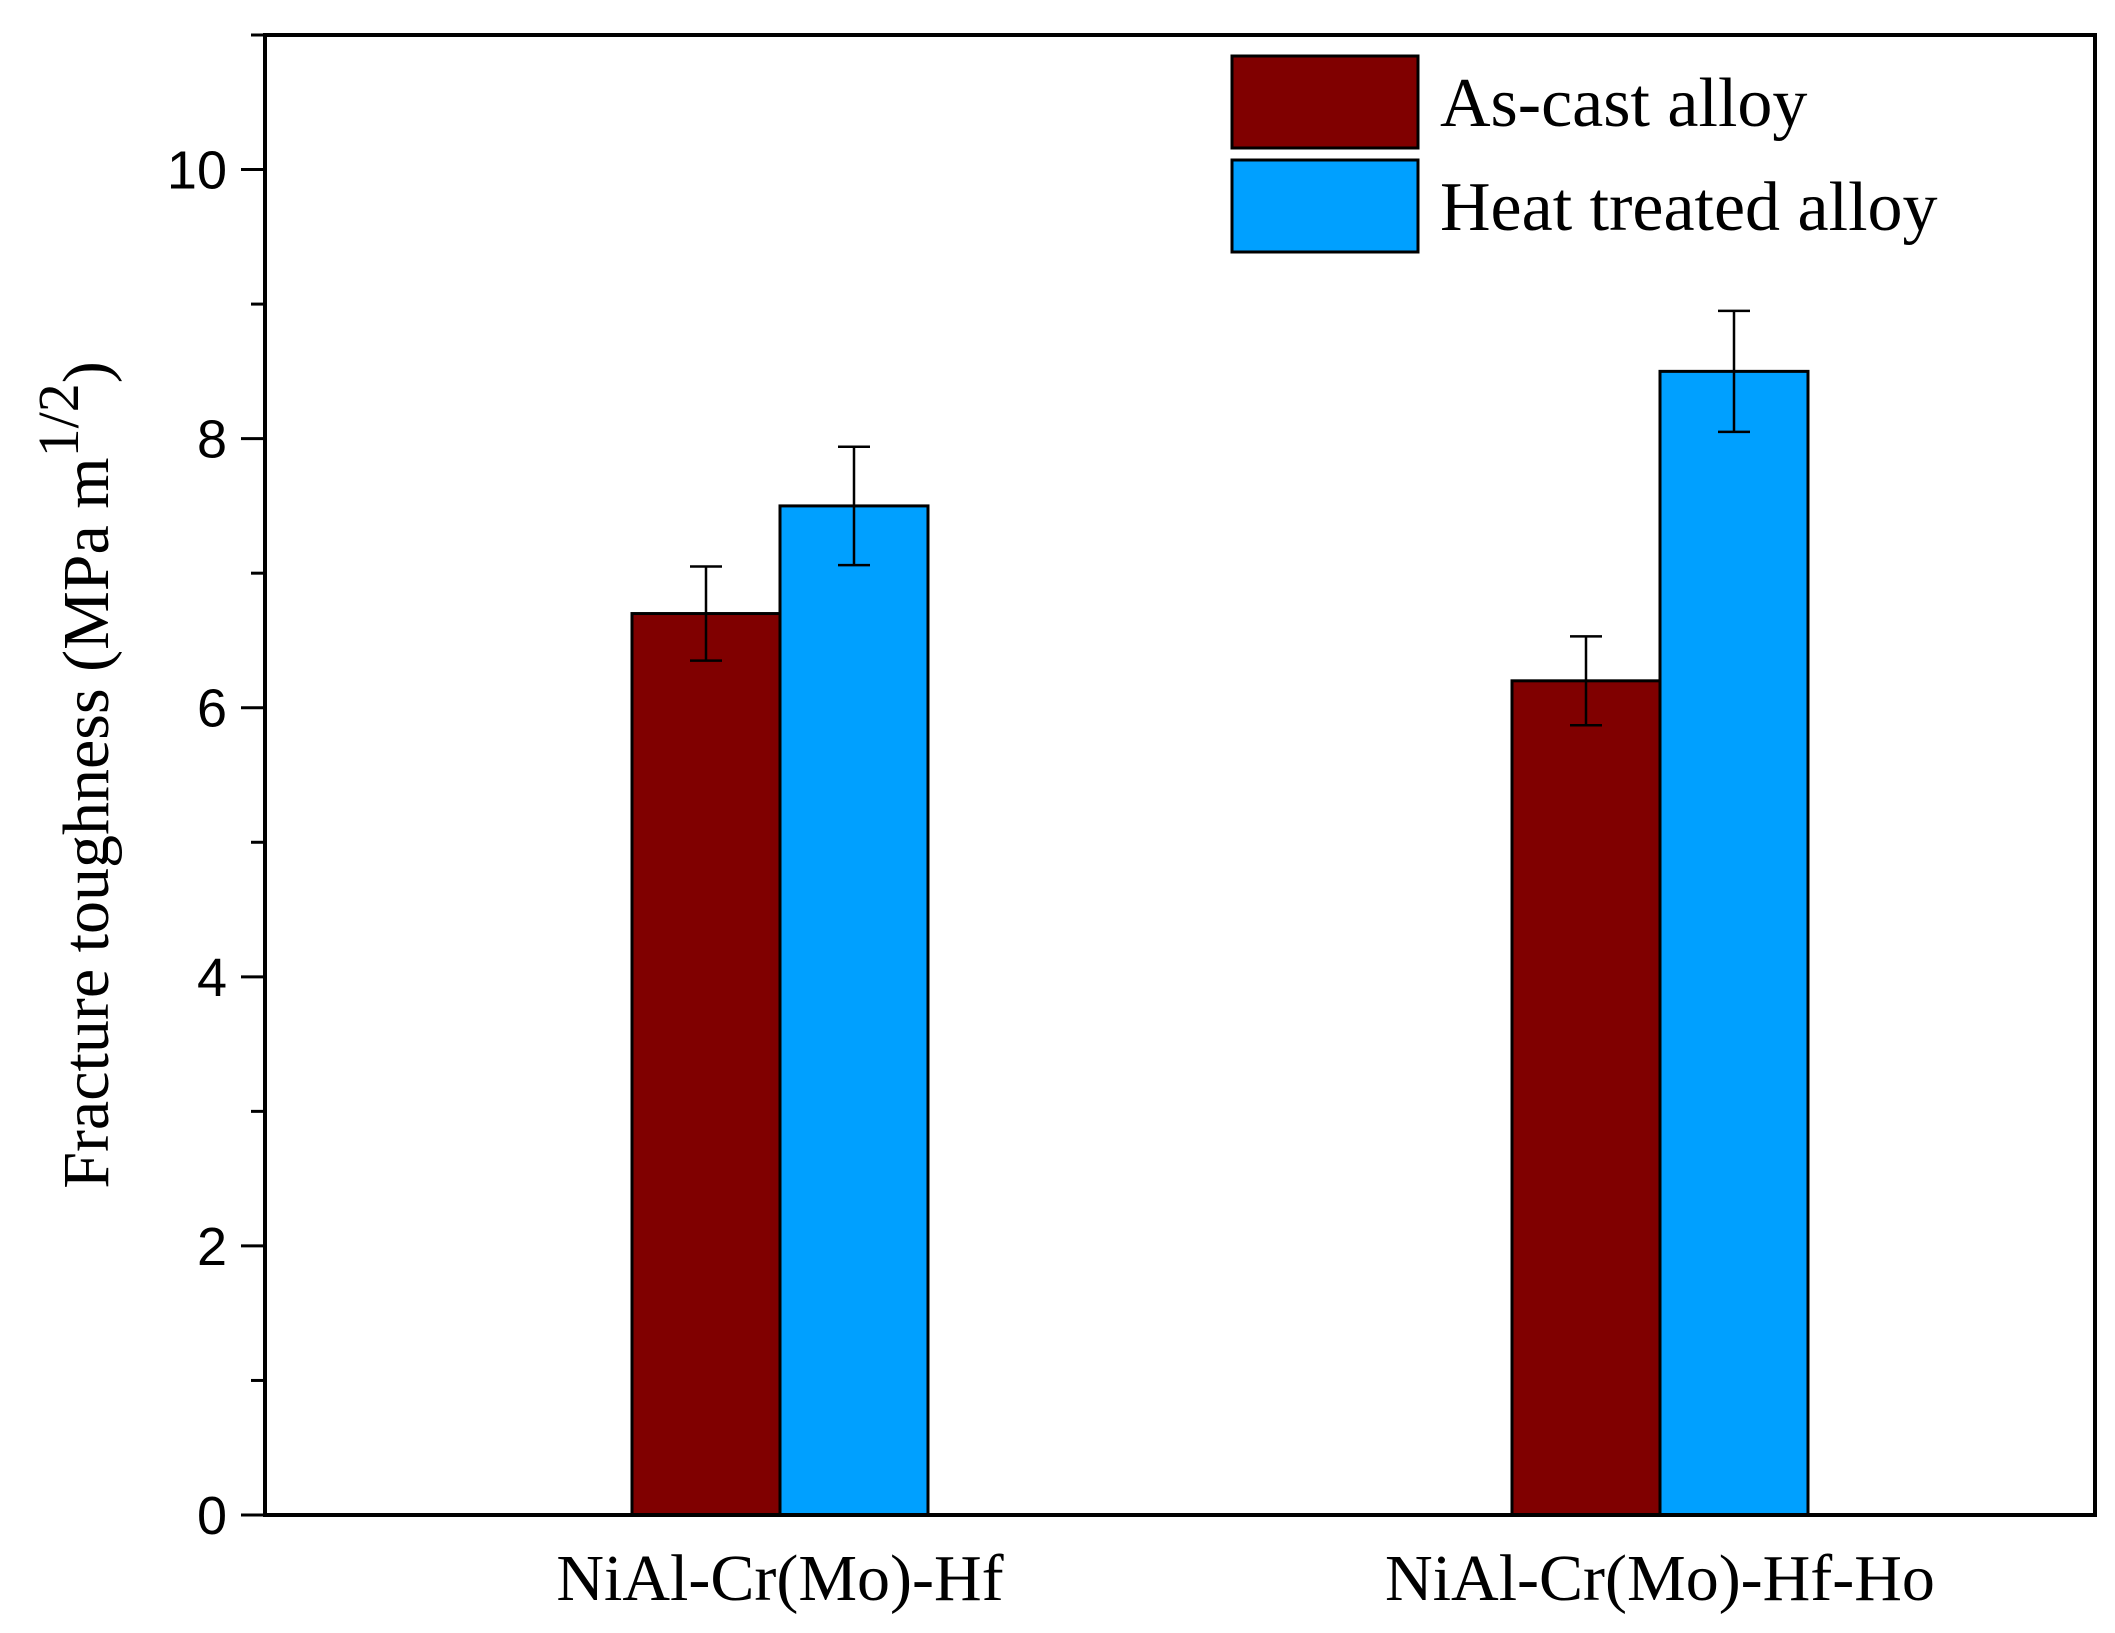 Image resolution: width=2115 pixels, height=1633 pixels. What do you see at coordinates (1325, 206) in the screenshot?
I see `legend-swatch-heat-treated` at bounding box center [1325, 206].